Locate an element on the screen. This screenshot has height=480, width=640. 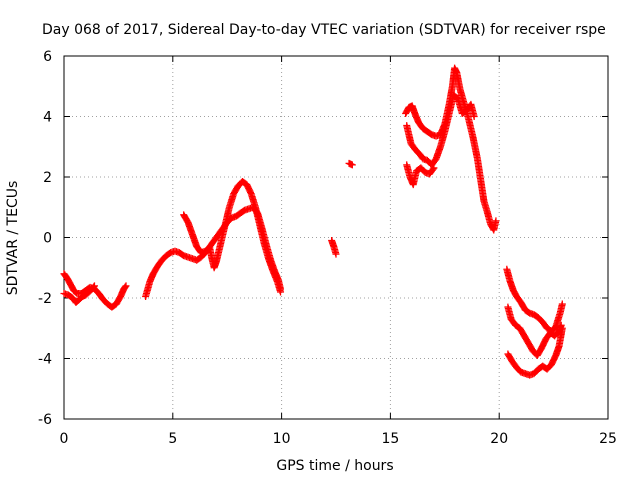
y-axis-label: SDTVAR / TECUs is located at coordinates (13, 238).